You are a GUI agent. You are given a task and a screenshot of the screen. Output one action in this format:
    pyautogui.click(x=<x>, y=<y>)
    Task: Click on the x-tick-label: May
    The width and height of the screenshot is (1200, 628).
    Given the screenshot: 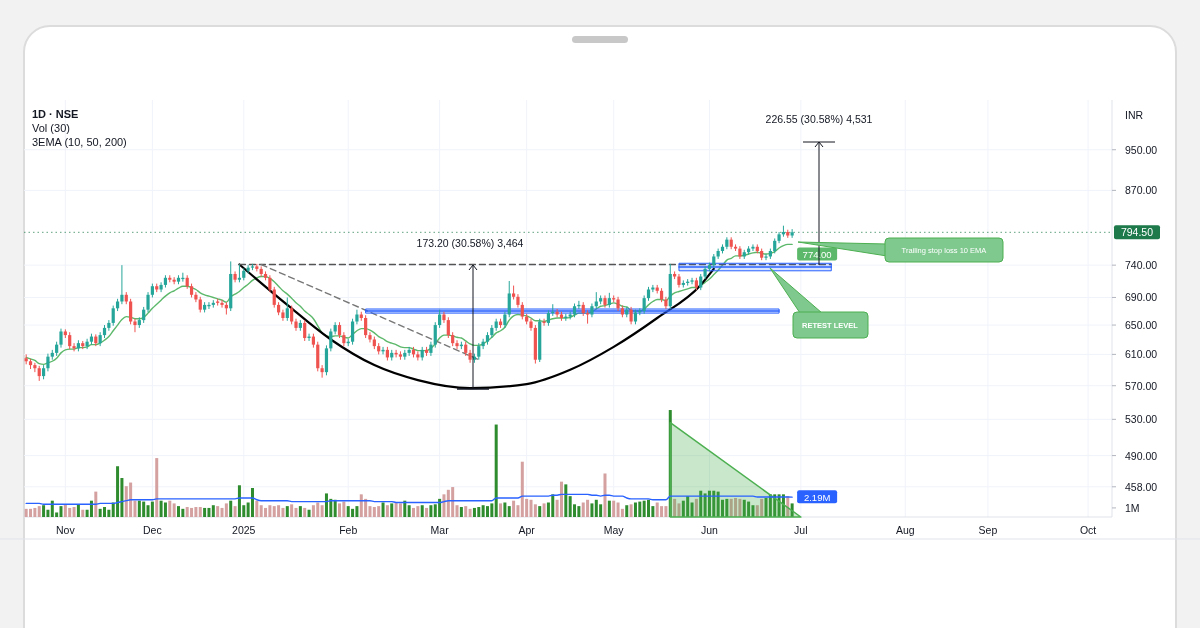 What is the action you would take?
    pyautogui.click(x=614, y=530)
    